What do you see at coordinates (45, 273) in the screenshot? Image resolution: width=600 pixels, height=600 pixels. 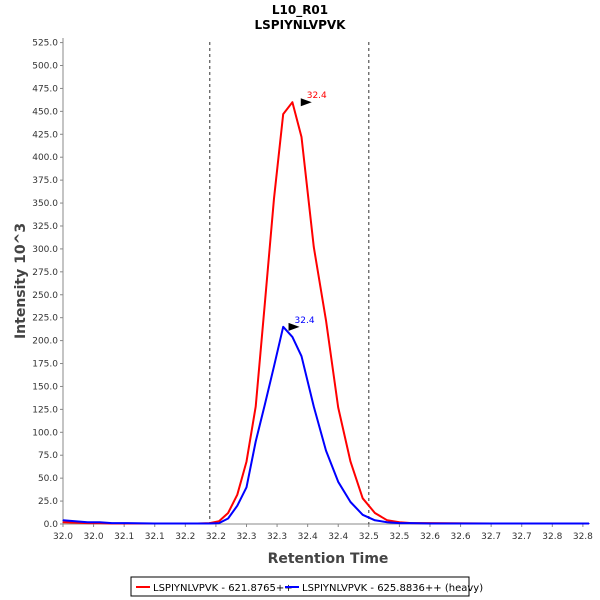 I see `y-tick-label: 275.0` at bounding box center [45, 273].